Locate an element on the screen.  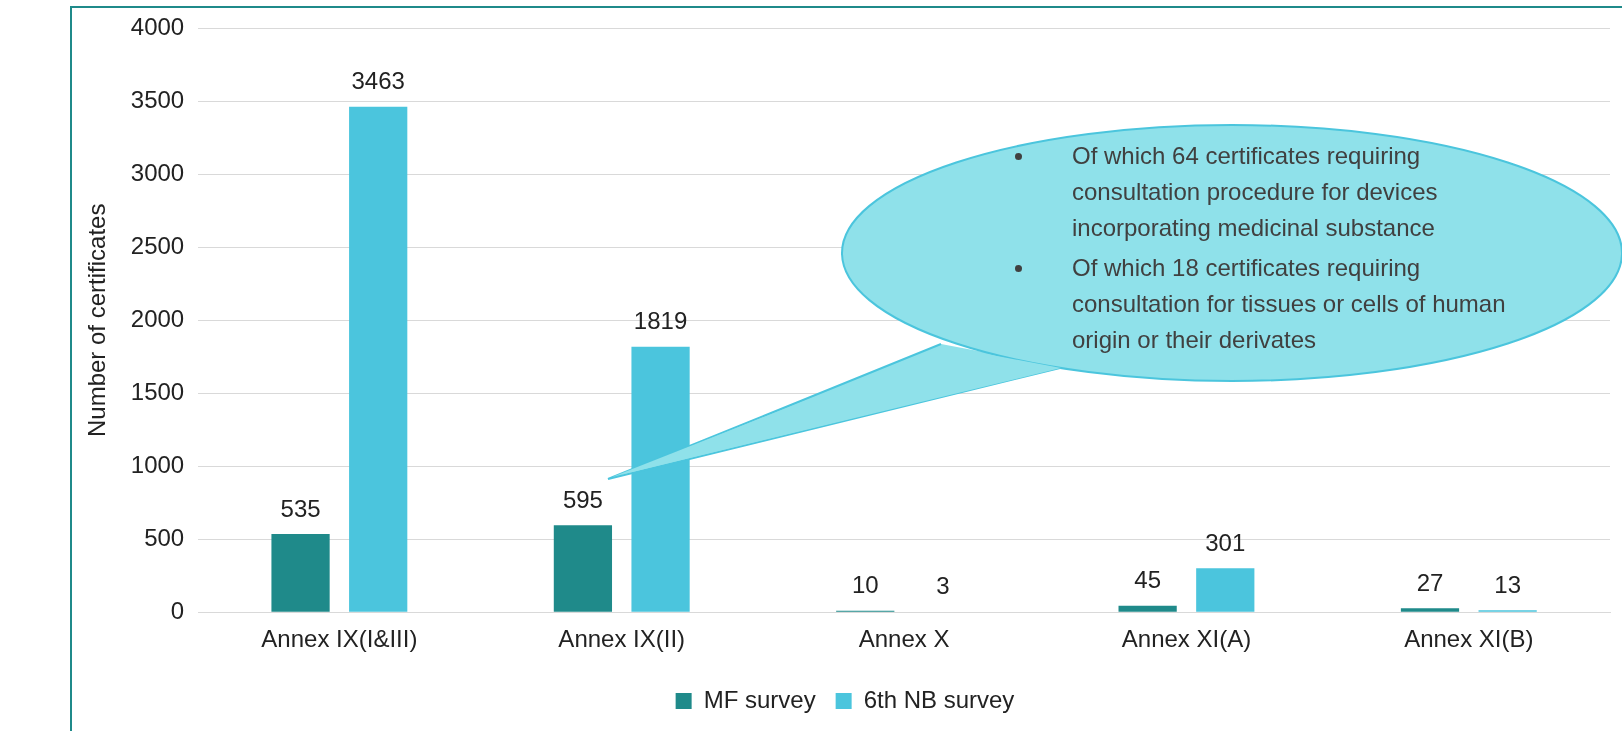
x-tick-label: Annex IX(II) is located at coordinates (622, 639).